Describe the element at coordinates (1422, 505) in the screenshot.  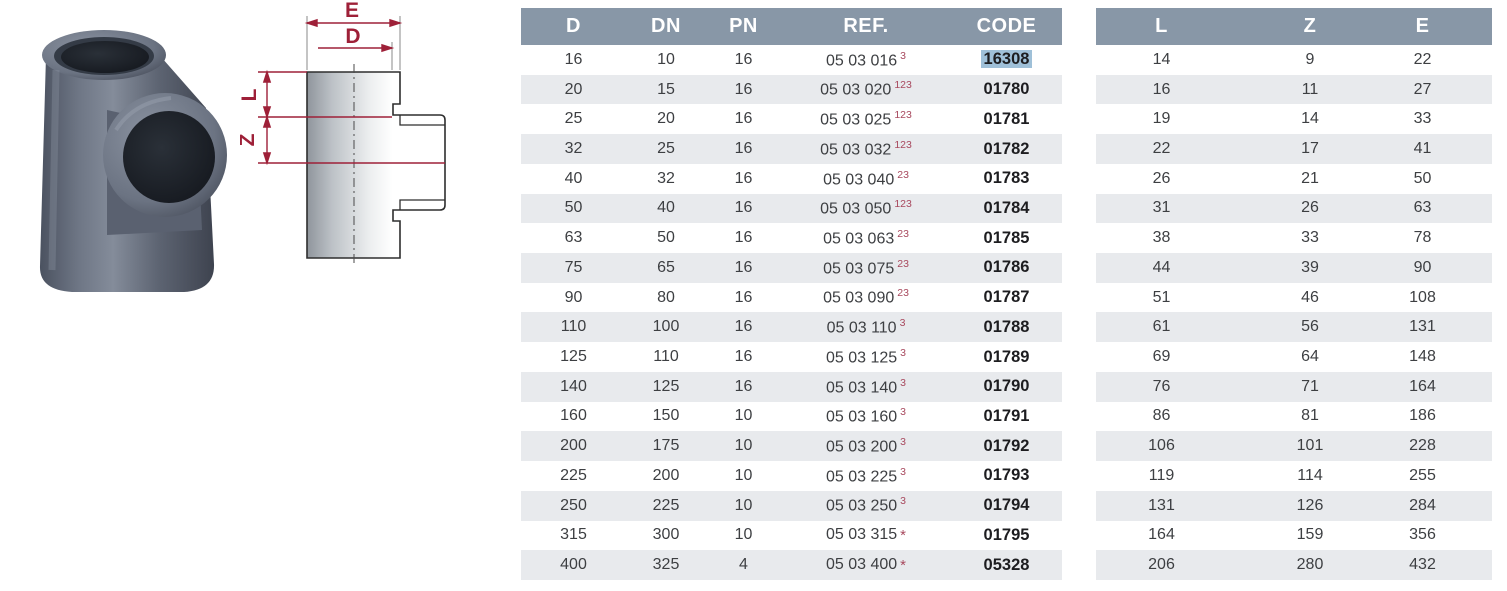
I see `cell-e: 284` at that location.